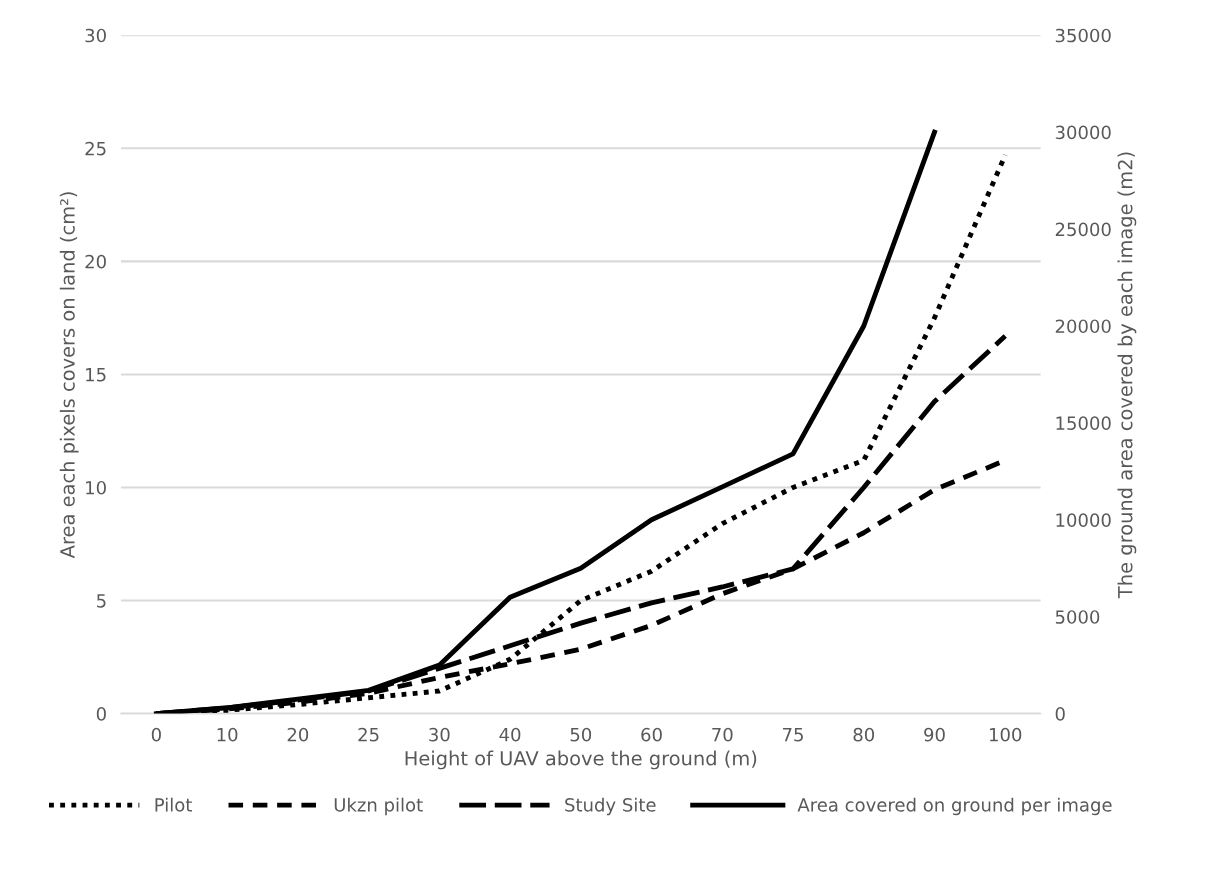 The width and height of the screenshot is (1210, 881). What do you see at coordinates (95, 148) in the screenshot?
I see `y-tick-label: 25` at bounding box center [95, 148].